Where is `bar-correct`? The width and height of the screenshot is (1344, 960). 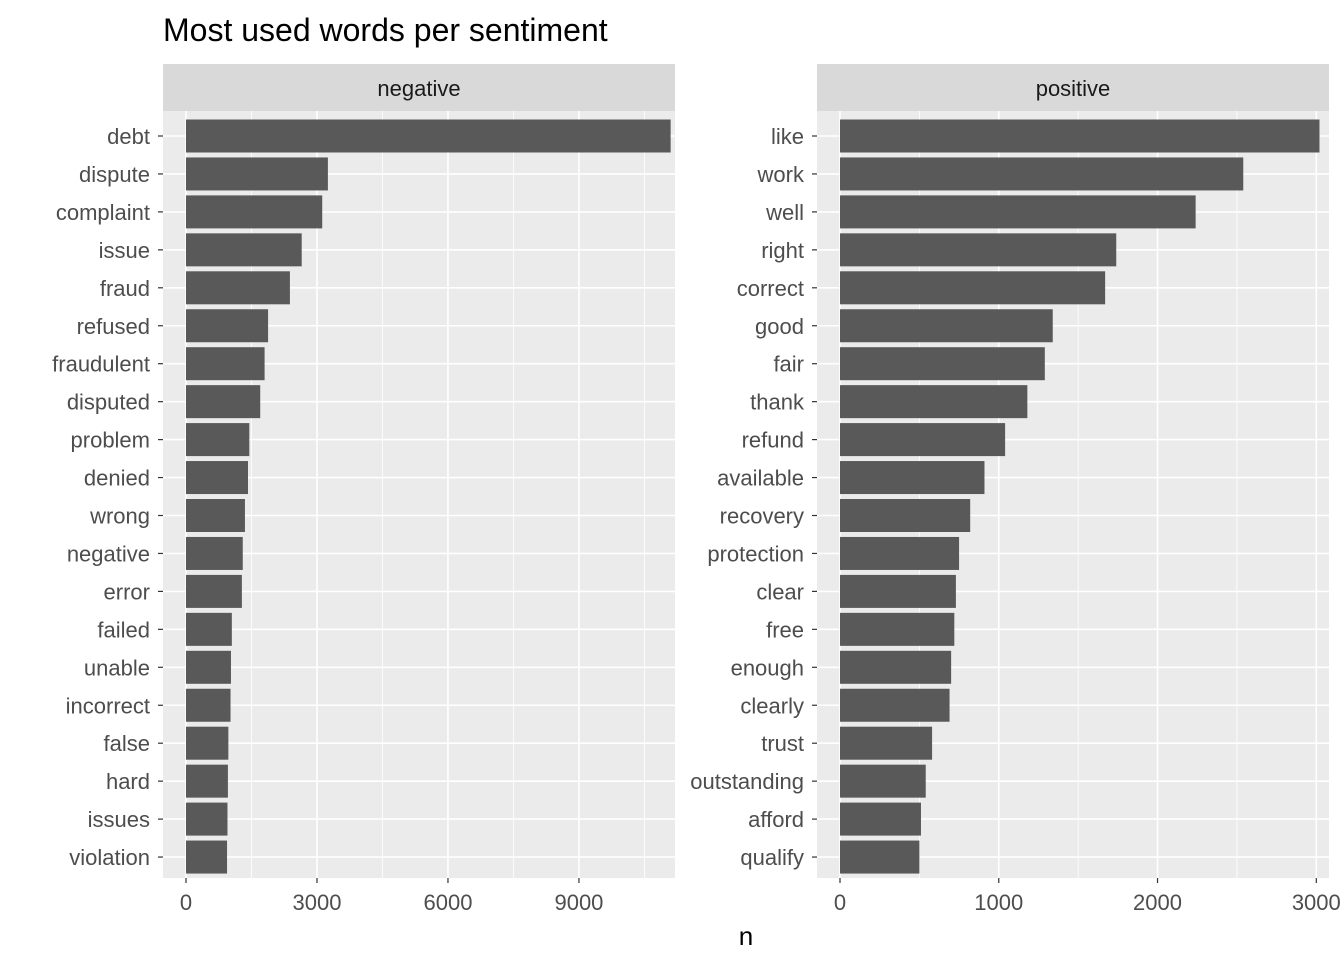
bar-correct is located at coordinates (973, 288).